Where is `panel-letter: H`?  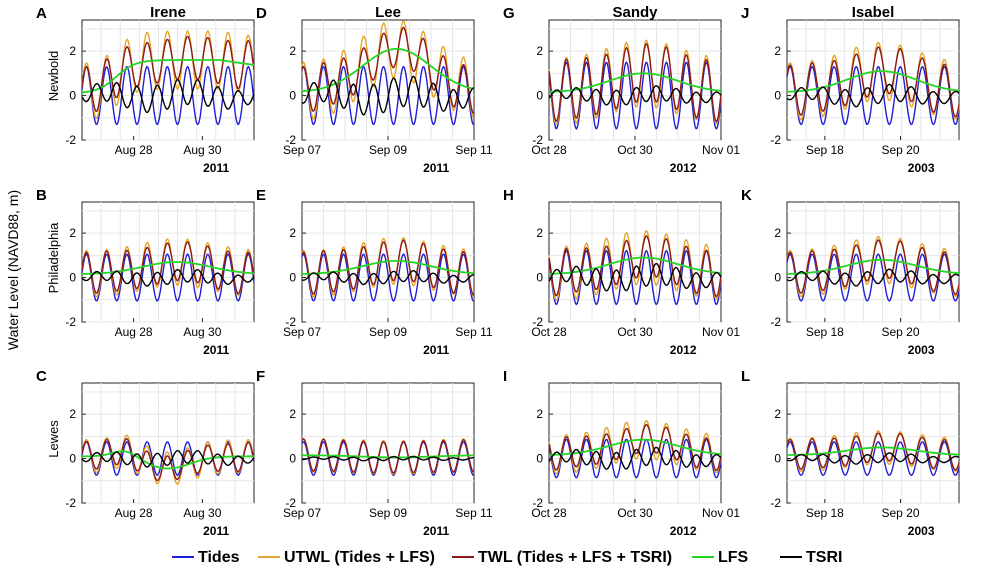 panel-letter: H is located at coordinates (508, 195).